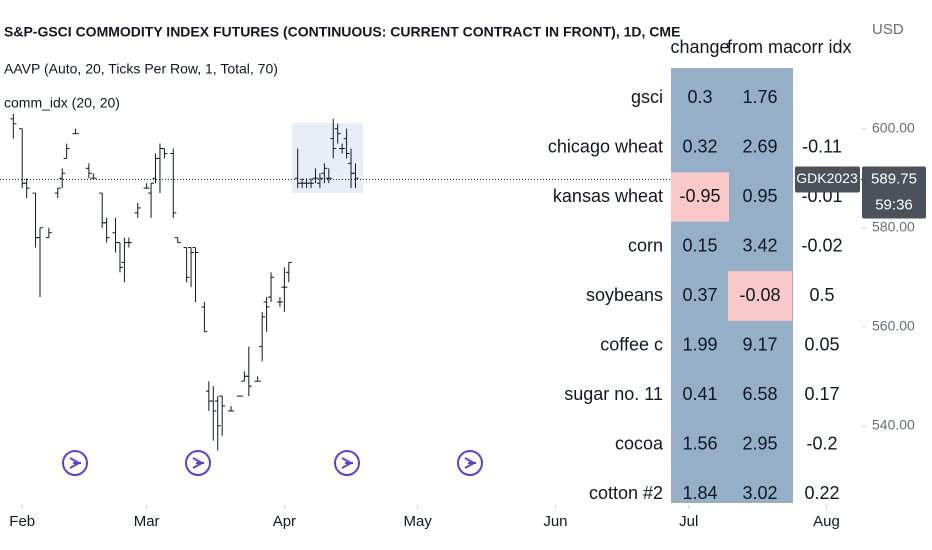 Image resolution: width=932 pixels, height=550 pixels. Describe the element at coordinates (699, 344) in the screenshot. I see `cell-value: 1.99` at that location.